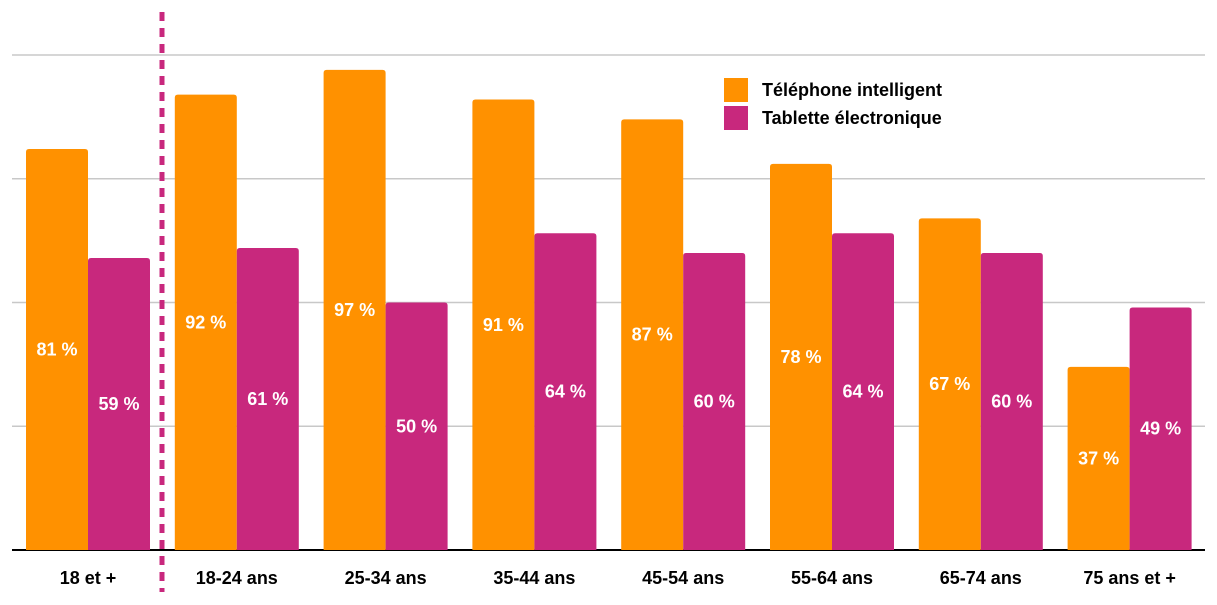 The height and width of the screenshot is (605, 1217). I want to click on x-tick-label: 35-44 ans, so click(534, 578).